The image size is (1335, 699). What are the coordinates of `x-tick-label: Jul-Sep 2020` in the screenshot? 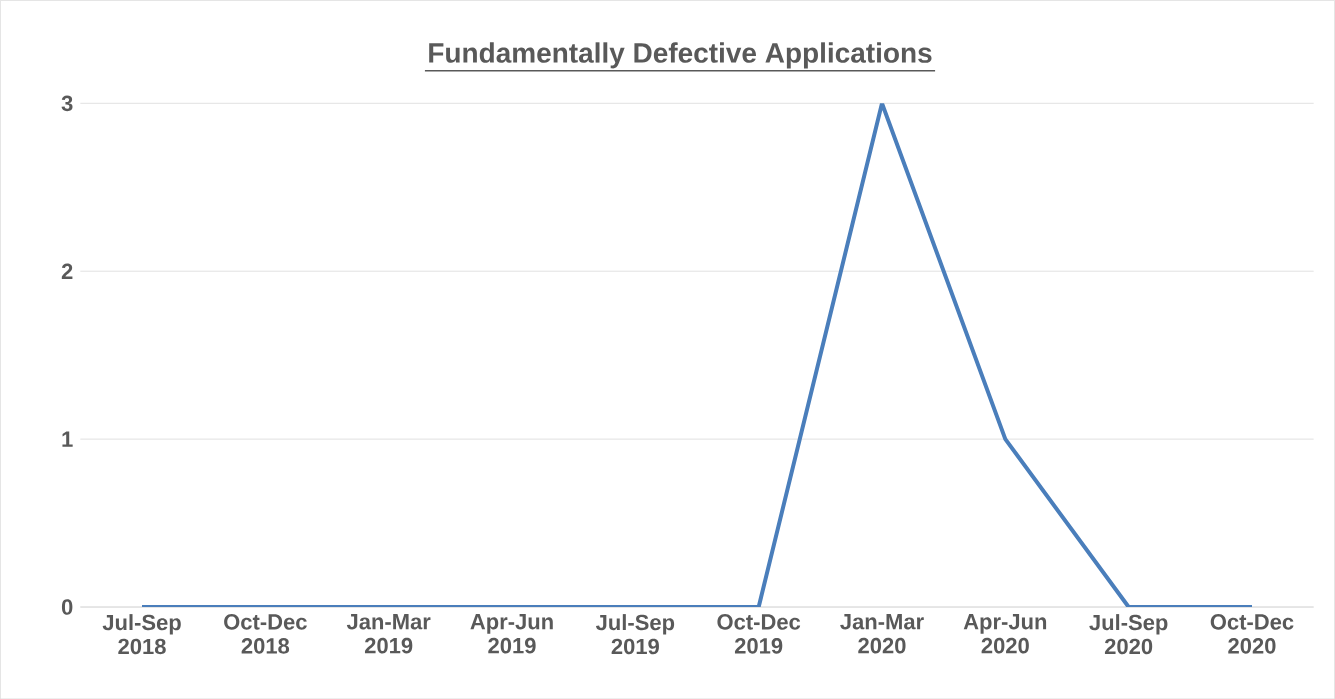 It's located at (1128, 634).